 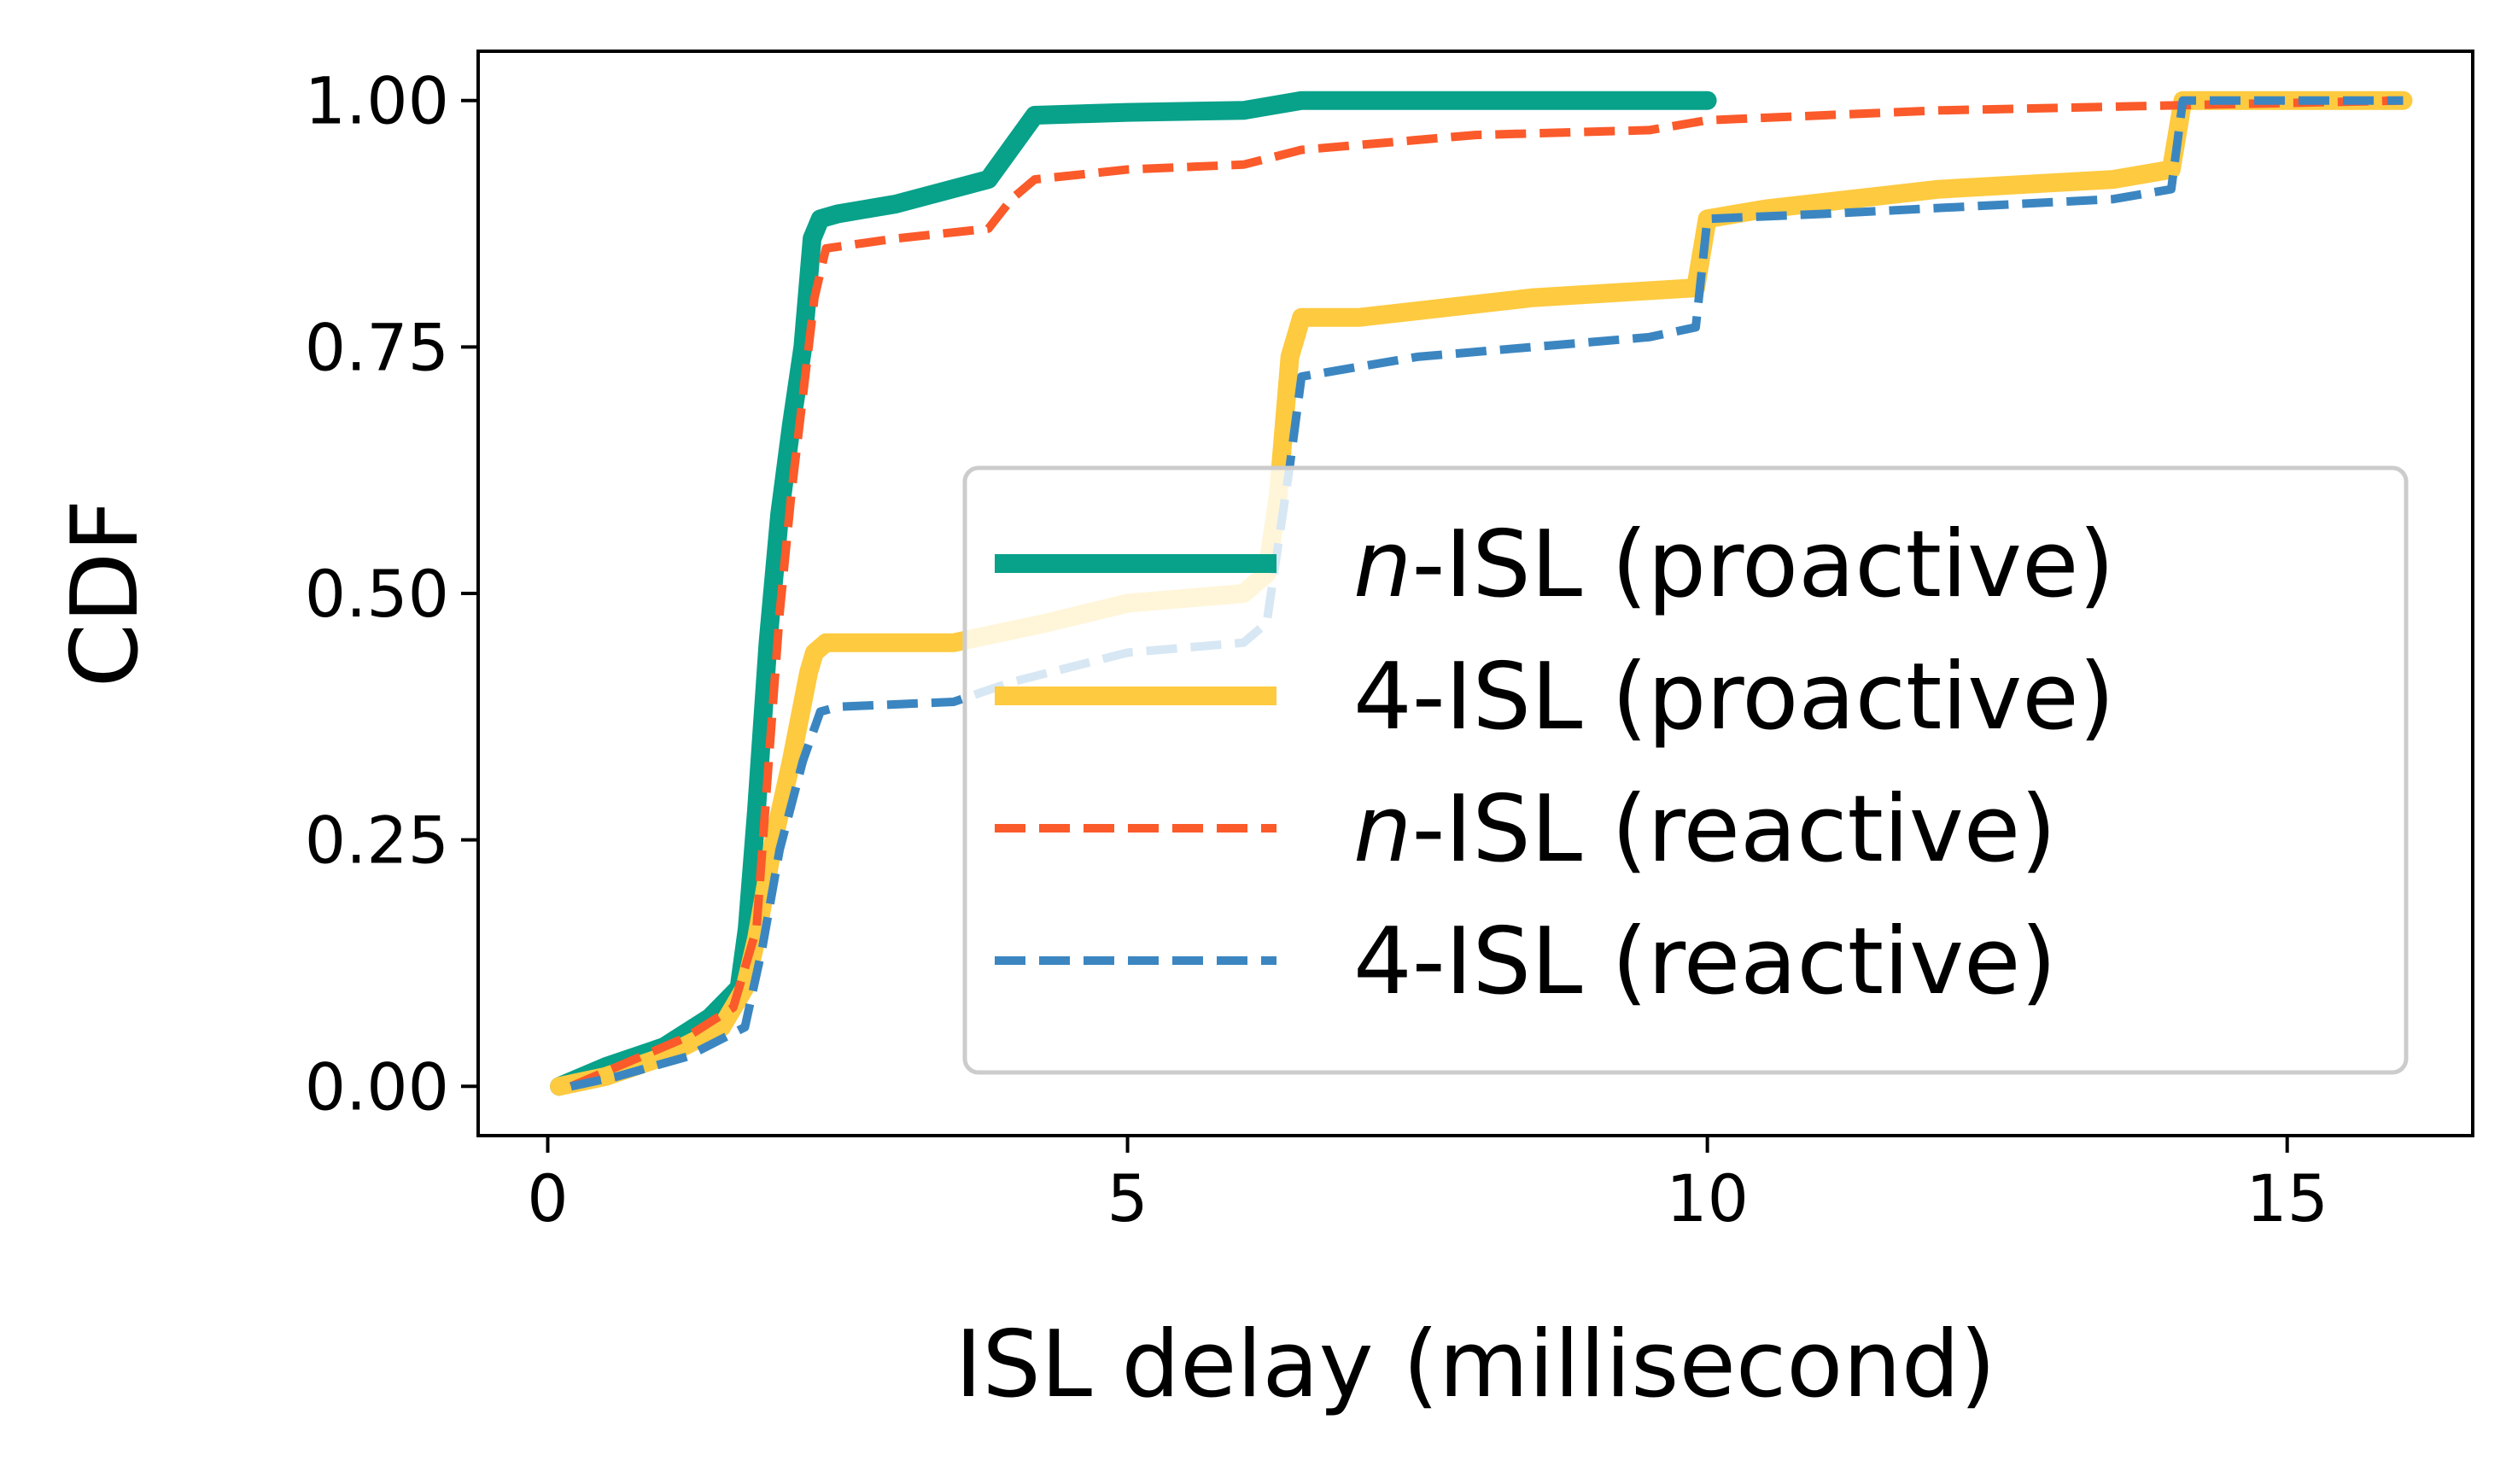 What do you see at coordinates (377, 594) in the screenshot?
I see `y-tick-label: 0.50` at bounding box center [377, 594].